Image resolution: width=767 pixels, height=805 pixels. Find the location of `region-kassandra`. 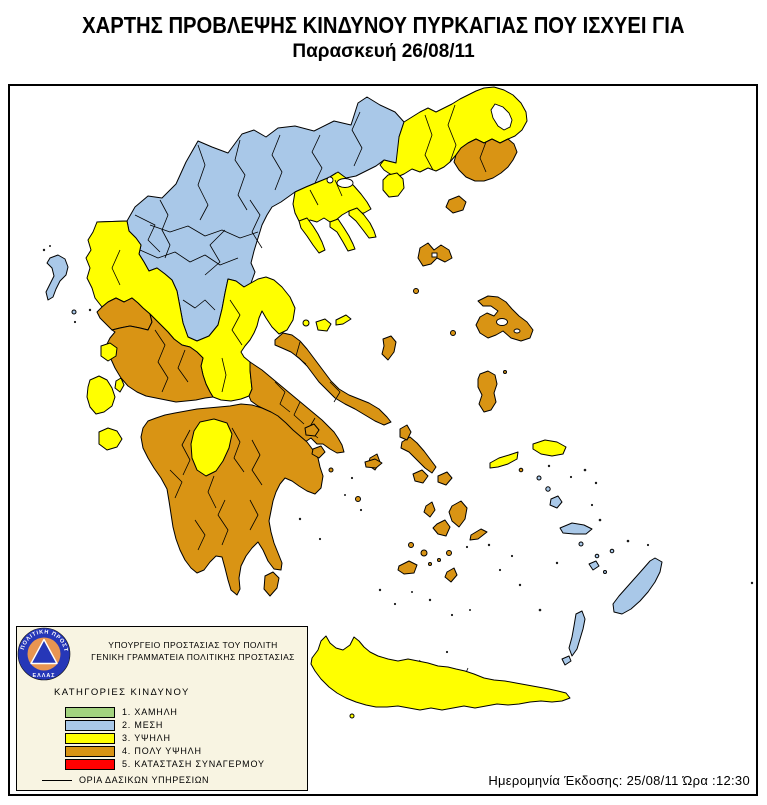

region-kassandra is located at coordinates (312, 235).